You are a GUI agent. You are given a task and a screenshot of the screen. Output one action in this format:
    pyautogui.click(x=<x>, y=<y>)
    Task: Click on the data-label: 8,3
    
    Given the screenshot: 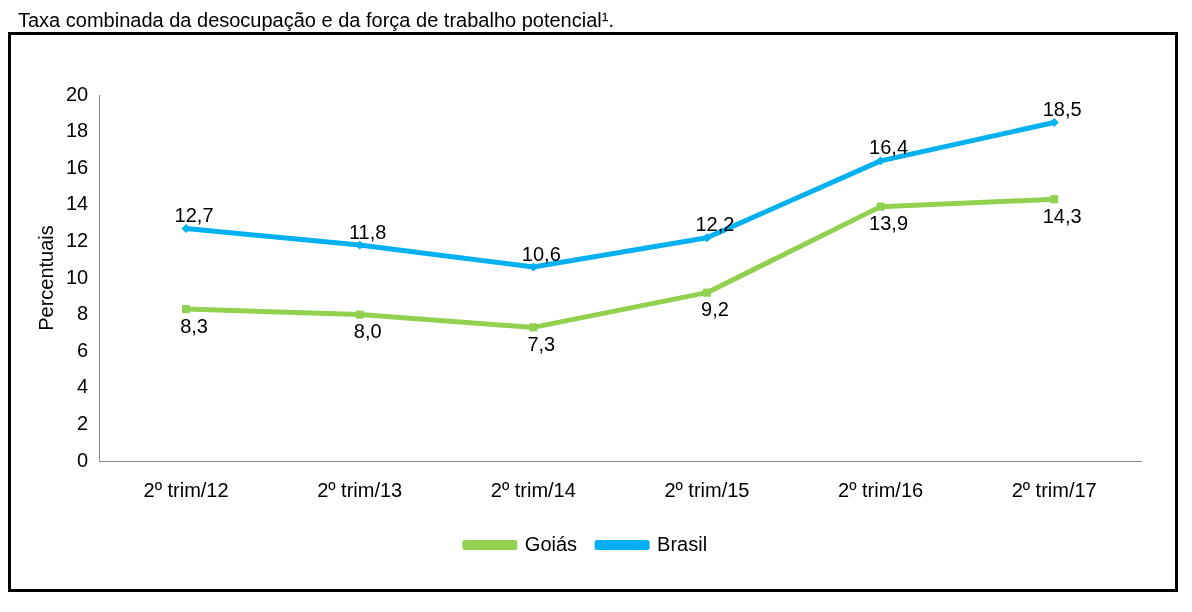 What is the action you would take?
    pyautogui.click(x=194, y=325)
    